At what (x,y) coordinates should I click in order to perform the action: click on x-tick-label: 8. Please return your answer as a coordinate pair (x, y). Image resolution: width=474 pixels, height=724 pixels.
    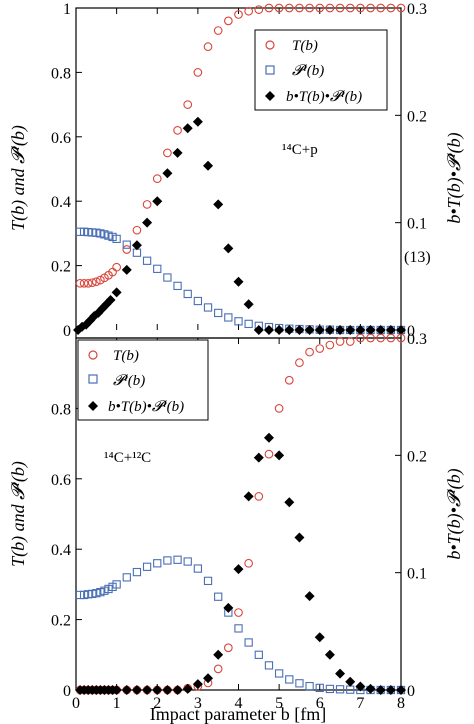
    Looking at the image, I should click on (401, 703).